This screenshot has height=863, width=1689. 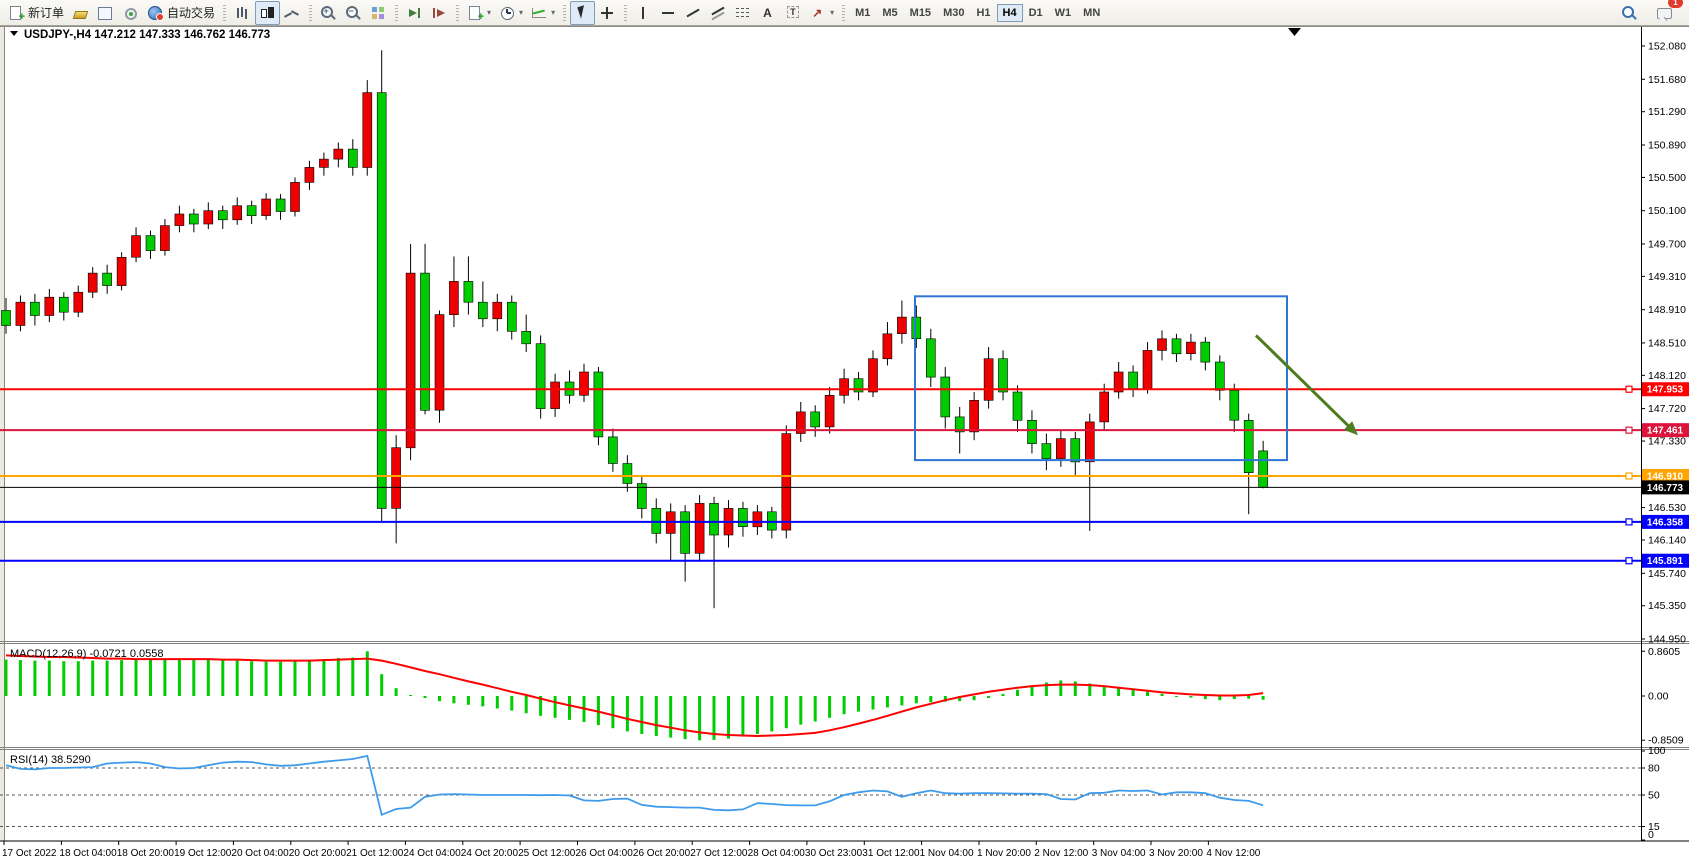 What do you see at coordinates (378, 13) in the screenshot?
I see `tile-windows-button` at bounding box center [378, 13].